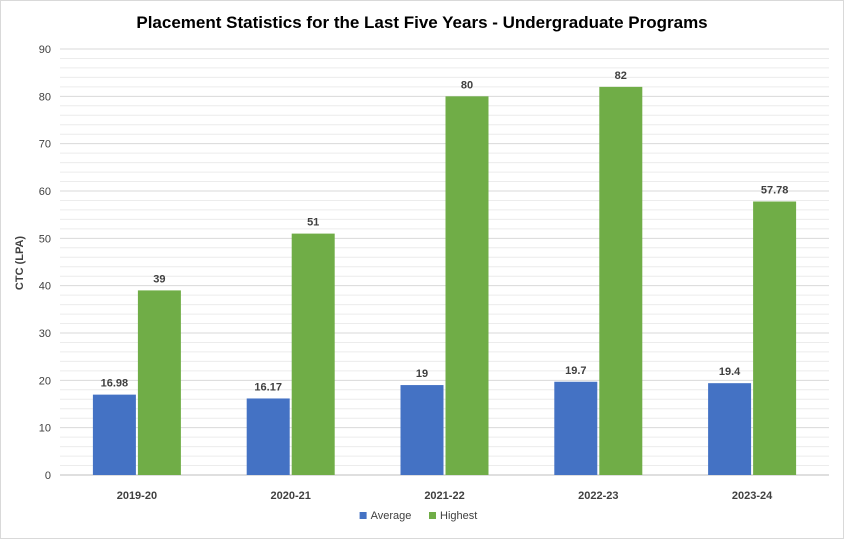  What do you see at coordinates (422, 374) in the screenshot?
I see `data-label: 19` at bounding box center [422, 374].